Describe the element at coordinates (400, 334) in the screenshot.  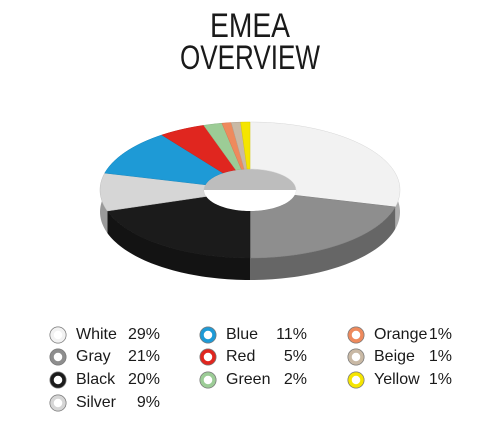
I see `legend-label: Orange` at that location.